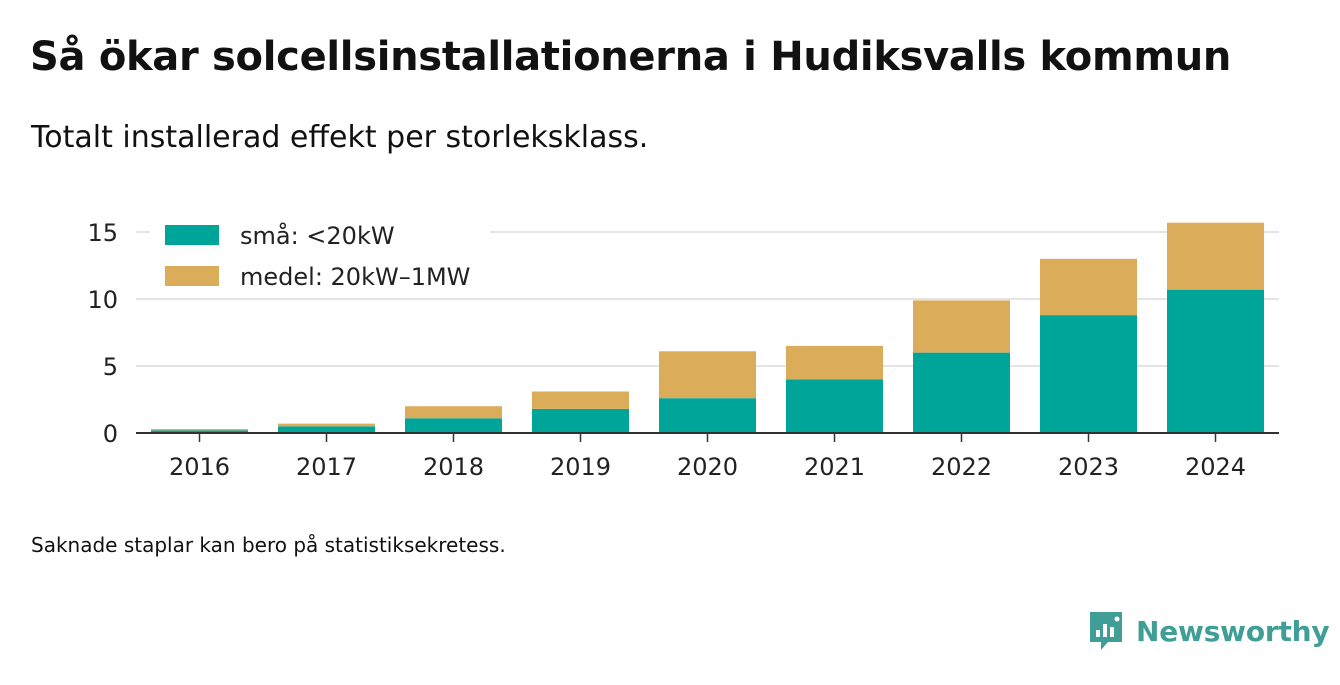 The width and height of the screenshot is (1340, 685). Describe the element at coordinates (1215, 467) in the screenshot. I see `x-tick-label: 2024` at that location.